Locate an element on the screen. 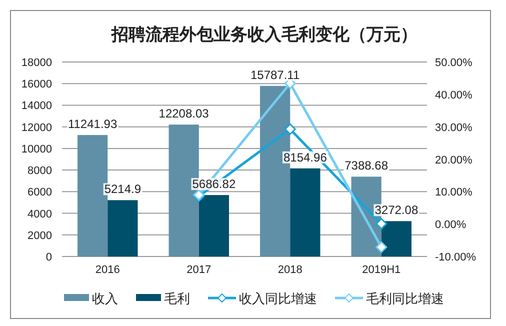  y2-tick-label: 10.00% is located at coordinates (454, 192).